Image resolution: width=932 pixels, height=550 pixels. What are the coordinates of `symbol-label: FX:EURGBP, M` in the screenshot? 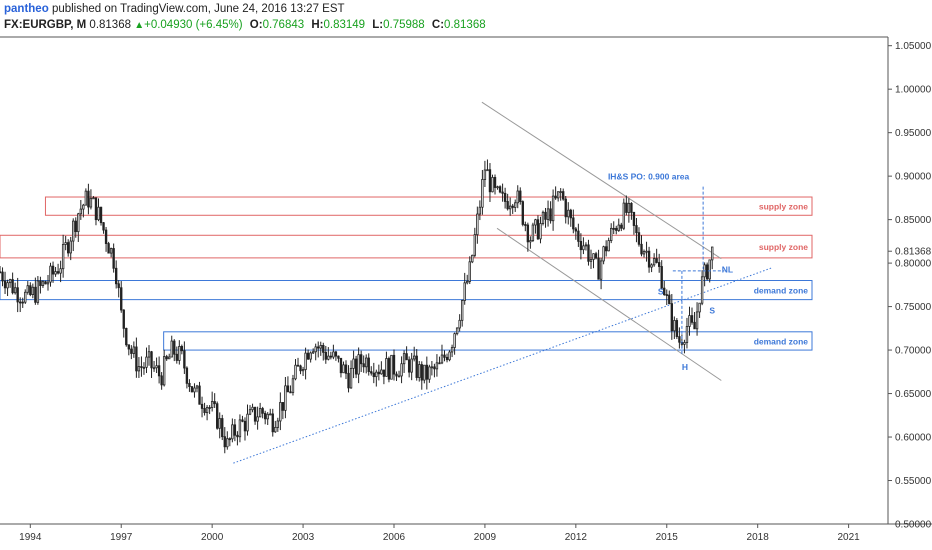 It's located at (45, 25).